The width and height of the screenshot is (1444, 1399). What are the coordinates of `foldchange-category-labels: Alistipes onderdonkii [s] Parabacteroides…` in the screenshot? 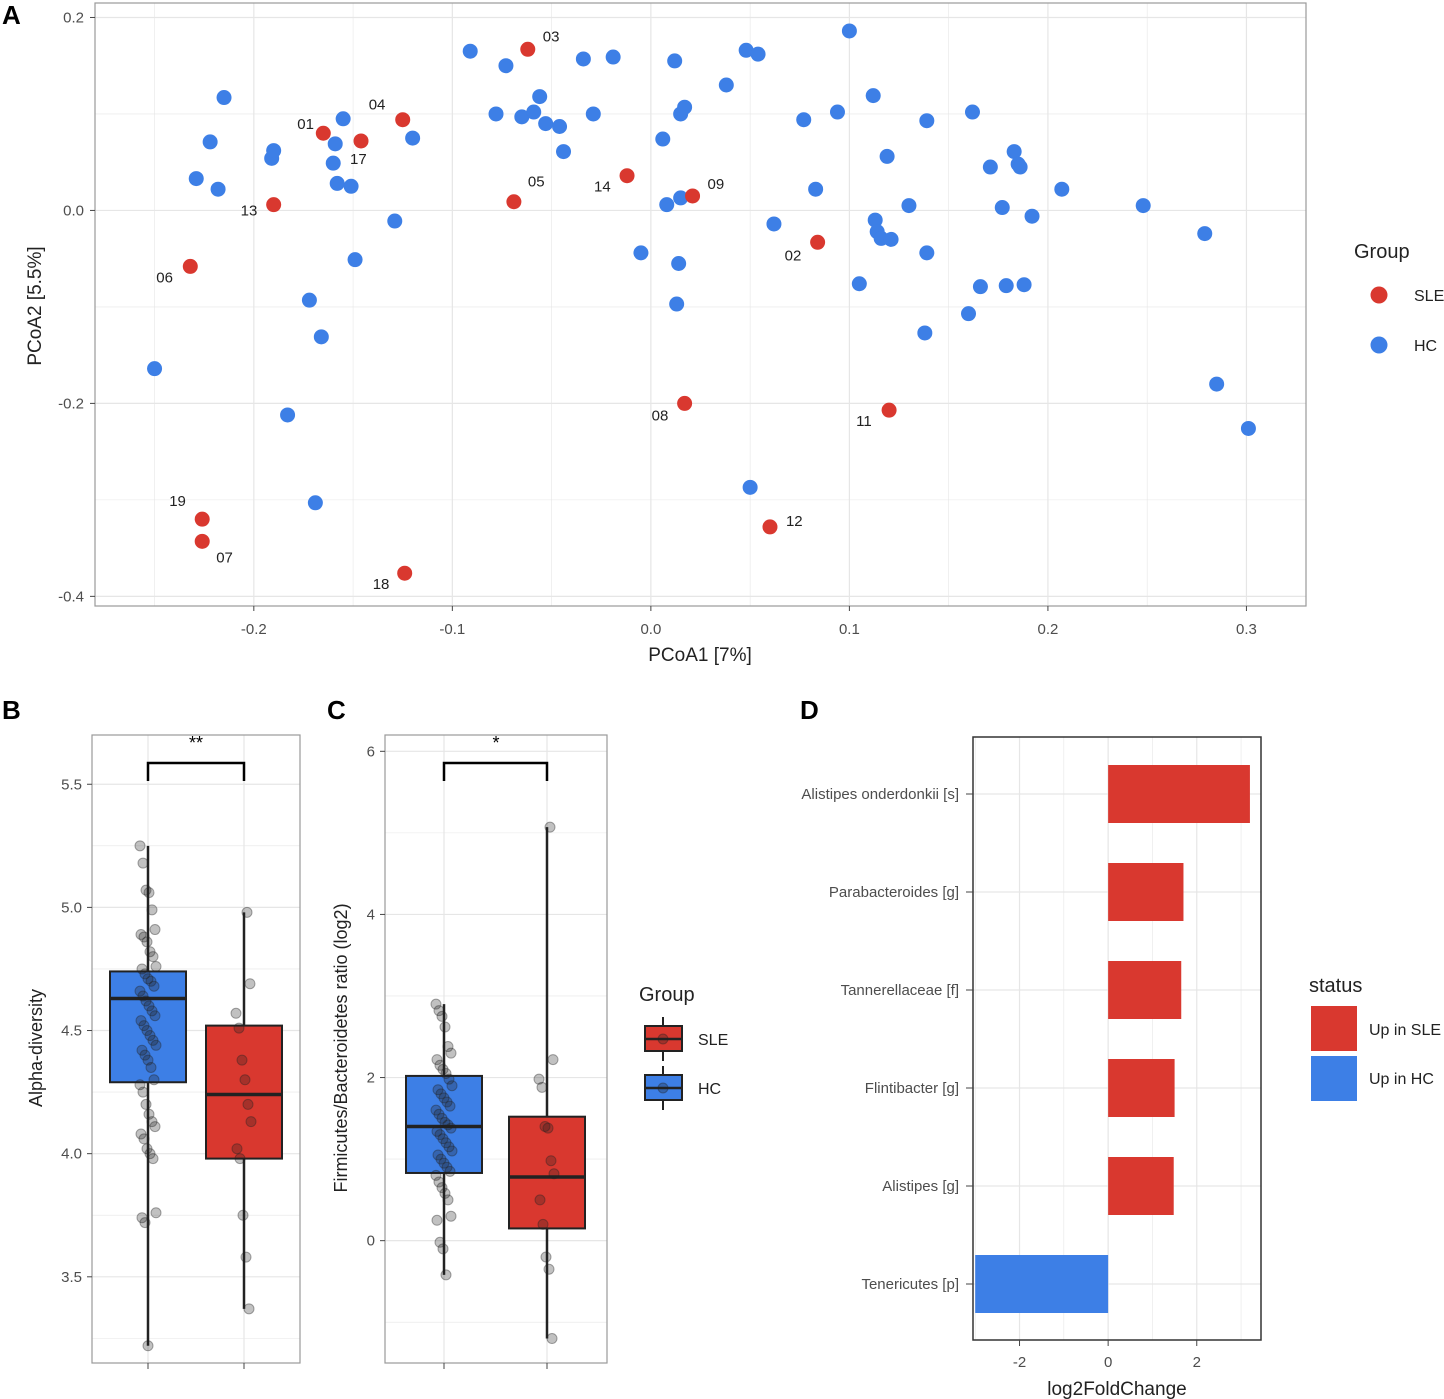 It's located at (887, 1039).